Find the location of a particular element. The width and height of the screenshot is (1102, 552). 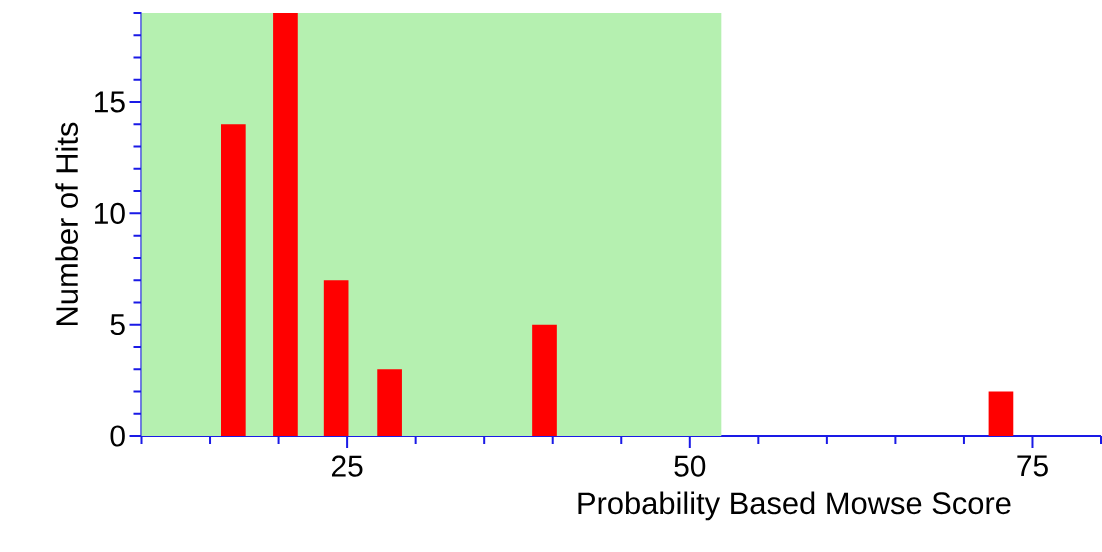

y-axis-title: Number of Hits is located at coordinates (66, 223).